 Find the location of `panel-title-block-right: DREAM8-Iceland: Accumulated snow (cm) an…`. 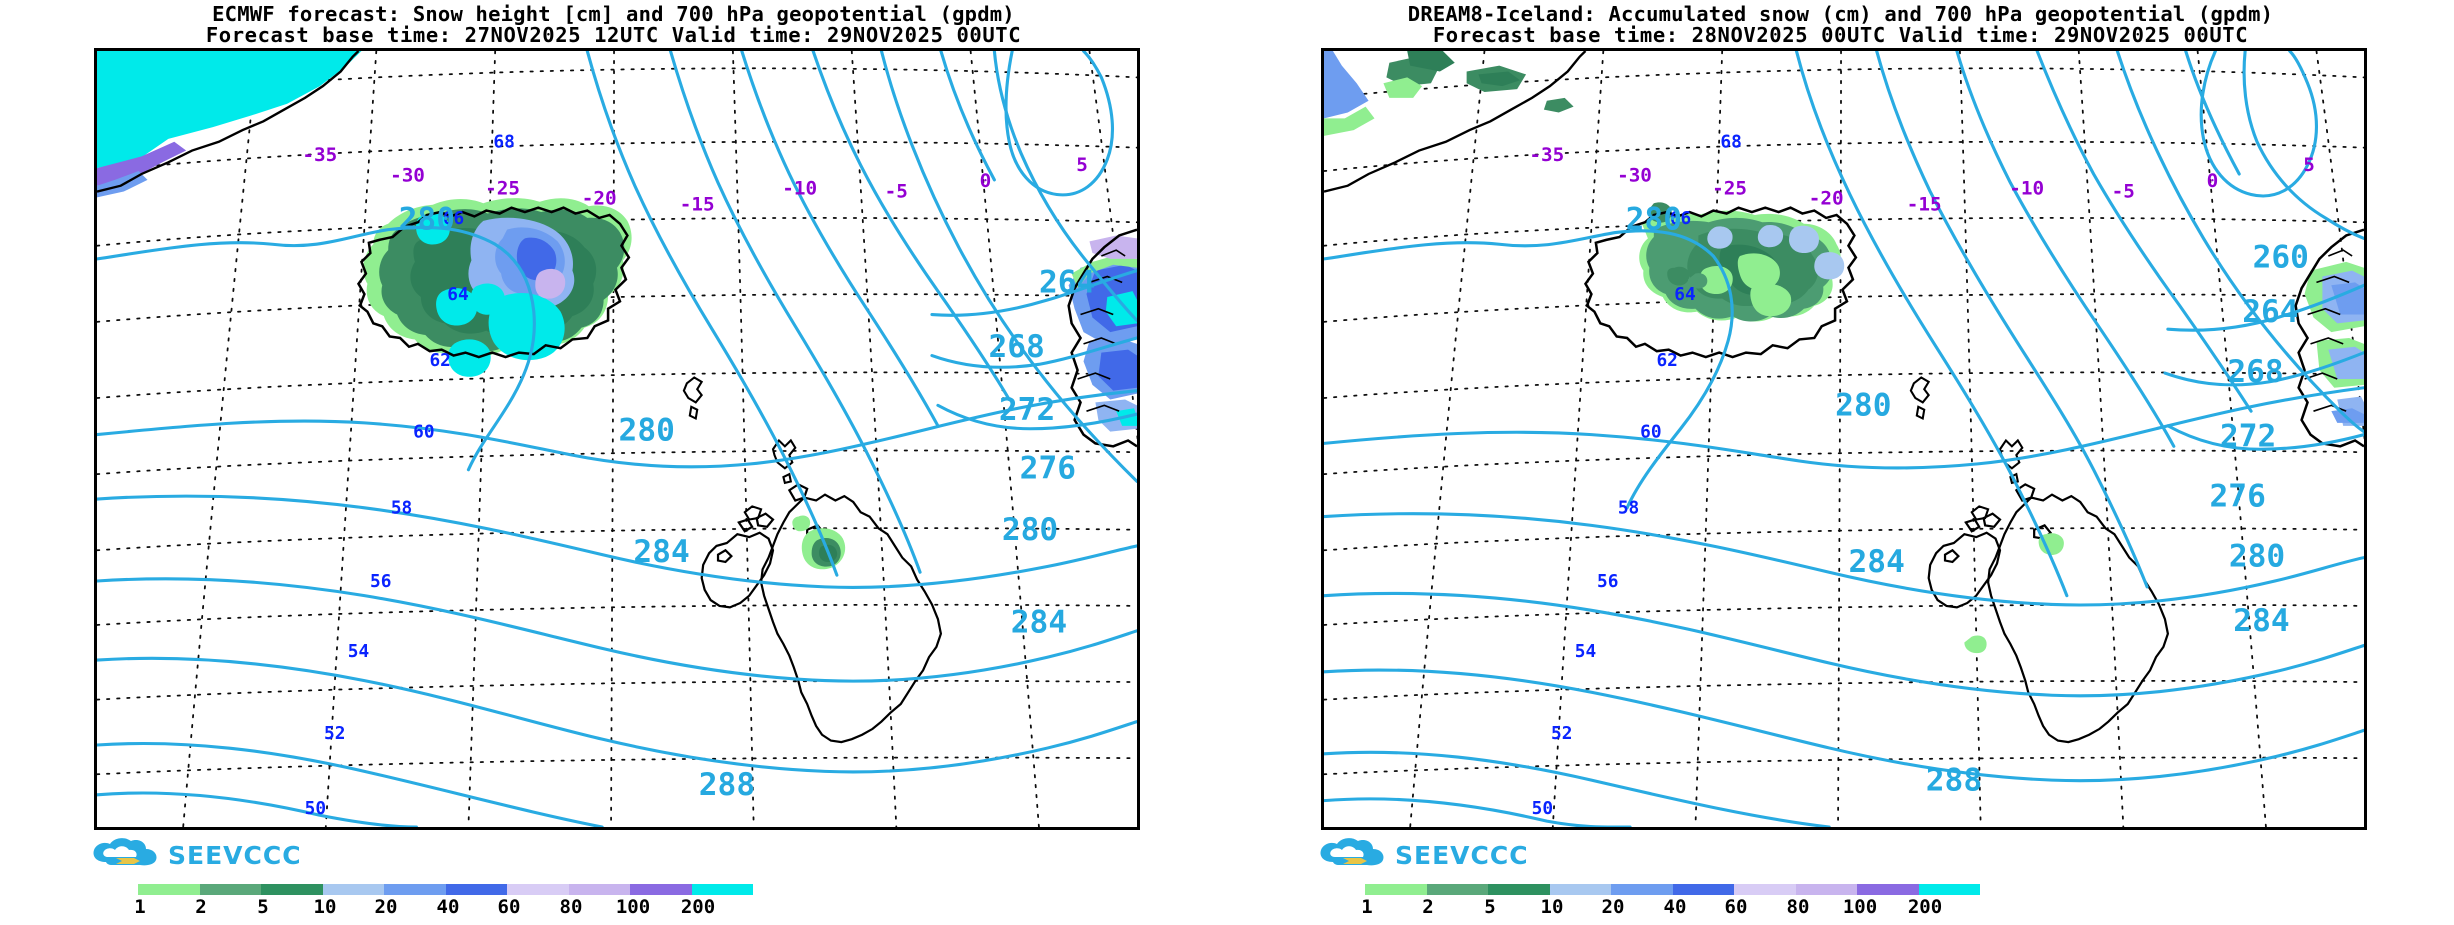

panel-title-block-right: DREAM8-Iceland: Accumulated snow (cm) an… is located at coordinates (1840, 25).